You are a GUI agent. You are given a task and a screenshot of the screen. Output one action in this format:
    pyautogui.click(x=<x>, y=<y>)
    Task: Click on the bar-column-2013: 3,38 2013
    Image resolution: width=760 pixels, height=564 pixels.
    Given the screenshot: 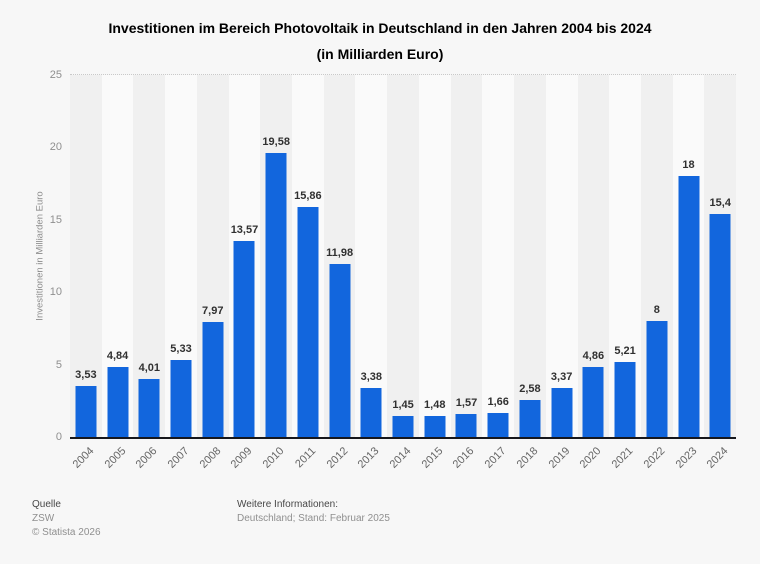 What is the action you would take?
    pyautogui.click(x=371, y=273)
    